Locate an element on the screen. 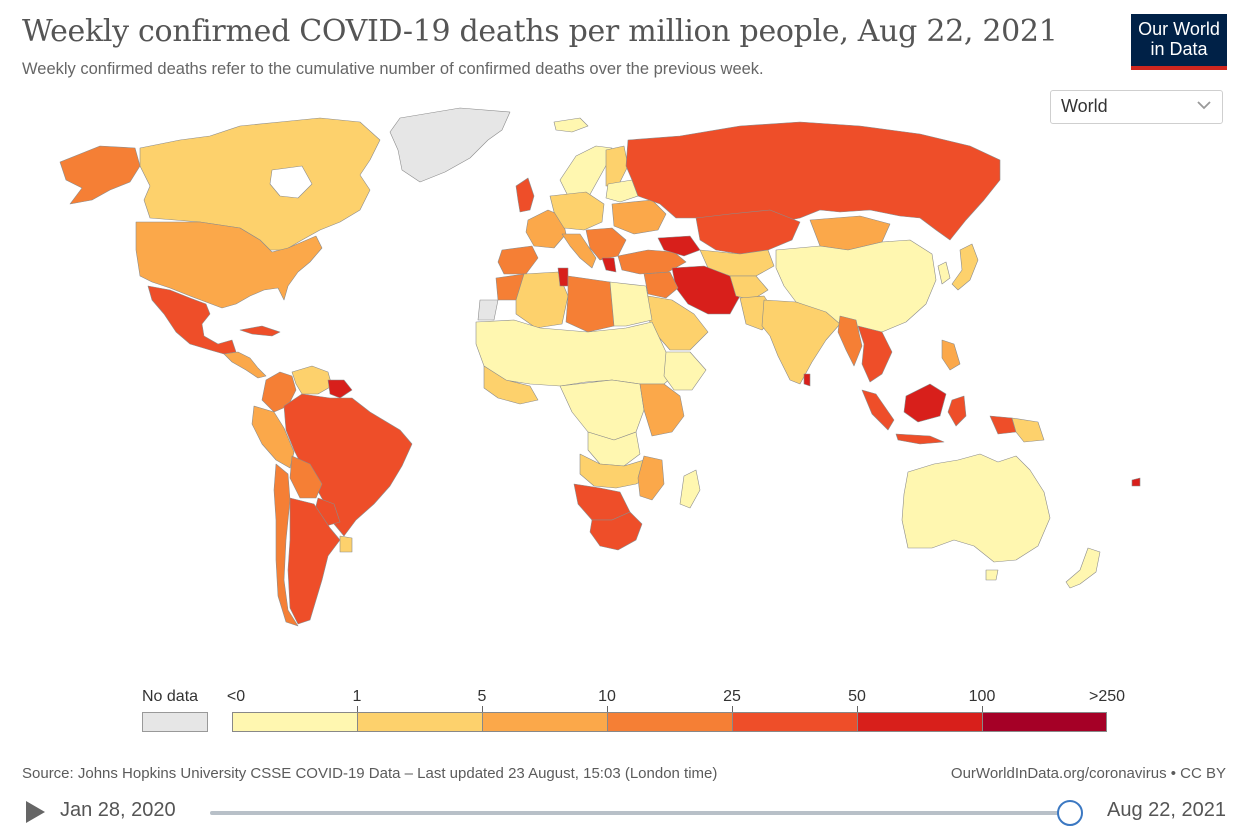 The height and width of the screenshot is (831, 1240). map-sulawesi is located at coordinates (957, 411).